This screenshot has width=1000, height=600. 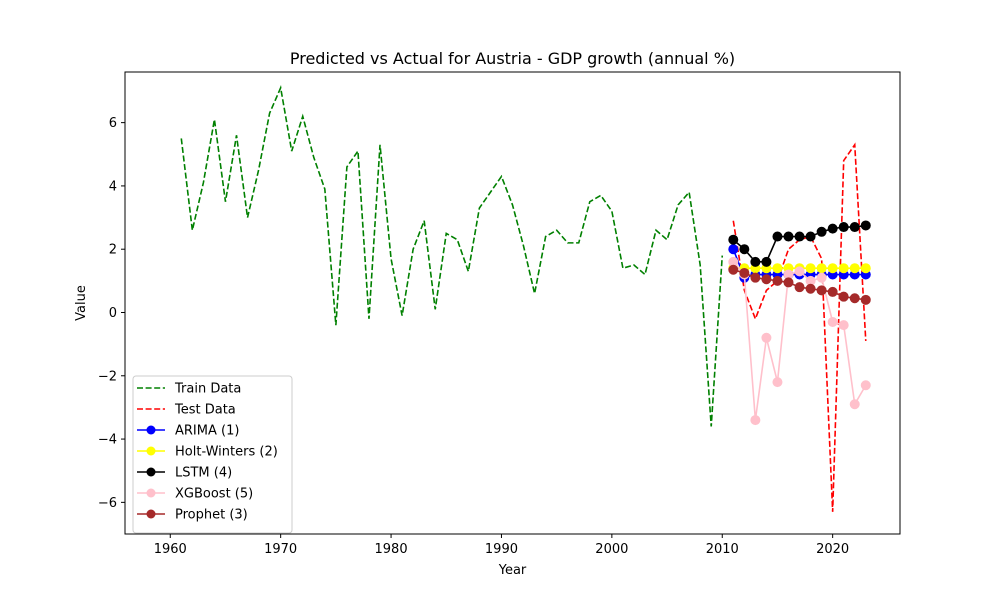 I want to click on y-tick-label: −4, so click(x=107, y=440).